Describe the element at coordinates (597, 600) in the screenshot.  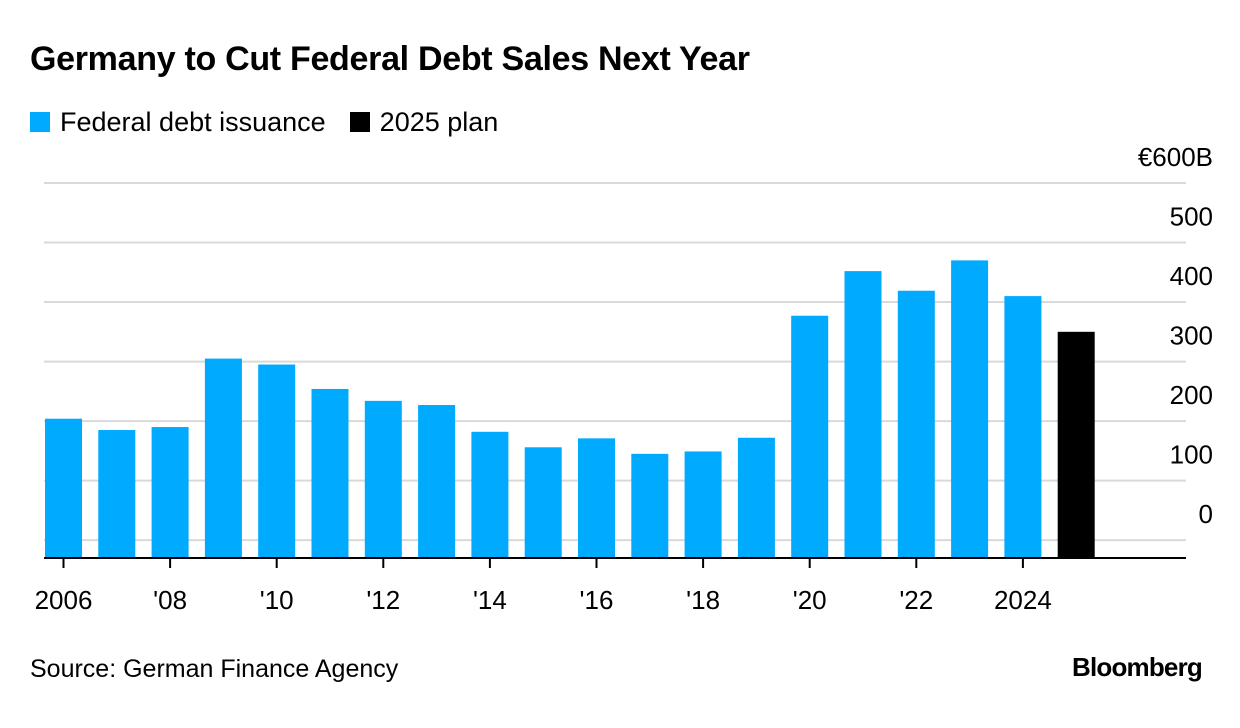
I see `x-tick-label-2016: '16` at that location.